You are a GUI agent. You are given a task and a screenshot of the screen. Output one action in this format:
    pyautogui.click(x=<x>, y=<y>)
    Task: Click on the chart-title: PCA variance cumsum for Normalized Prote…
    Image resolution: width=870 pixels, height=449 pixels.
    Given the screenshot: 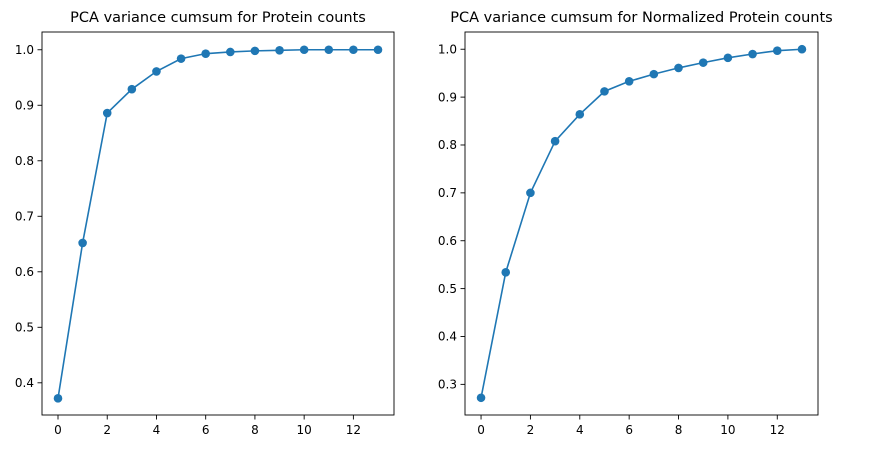 What is the action you would take?
    pyautogui.click(x=641, y=18)
    